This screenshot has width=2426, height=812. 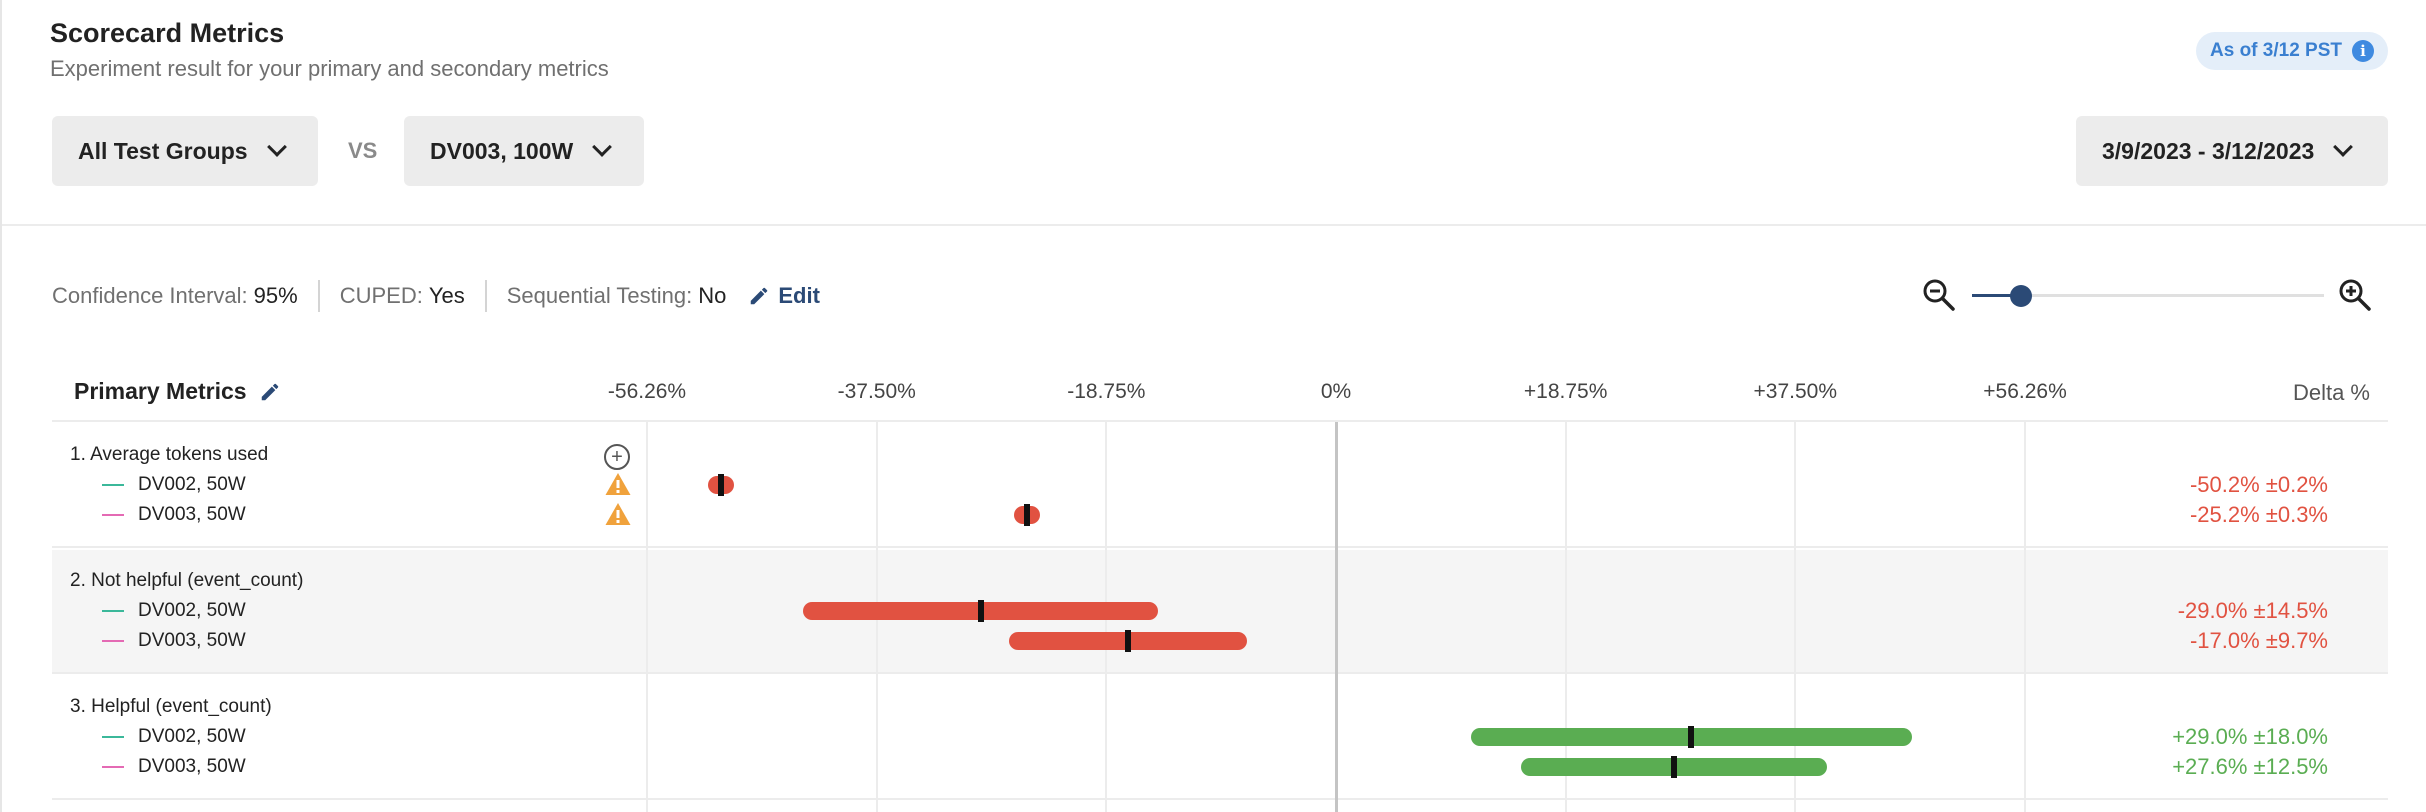 What do you see at coordinates (1795, 391) in the screenshot?
I see `axis-tick-label: +37.50%` at bounding box center [1795, 391].